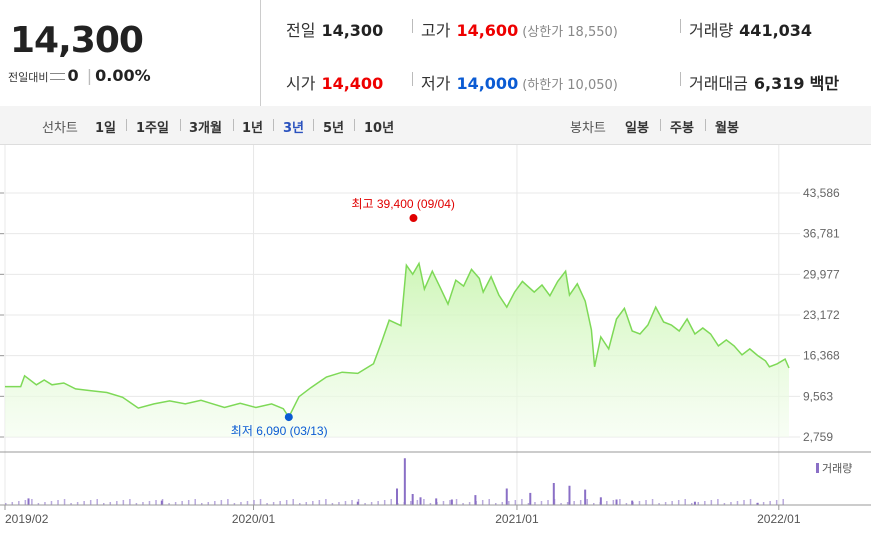  I want to click on amount-value: 6,319, so click(779, 83).